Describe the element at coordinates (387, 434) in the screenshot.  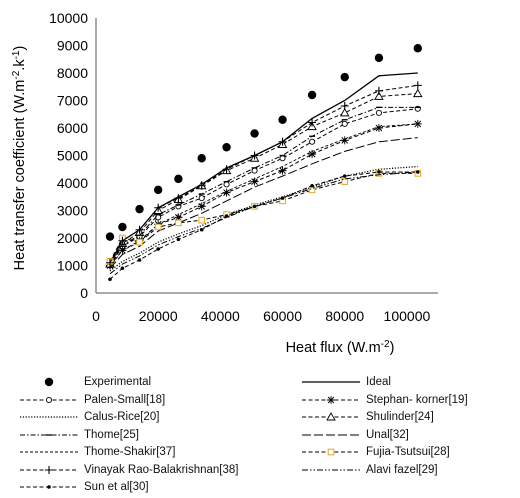
I see `legend-label: Unal[32]` at that location.